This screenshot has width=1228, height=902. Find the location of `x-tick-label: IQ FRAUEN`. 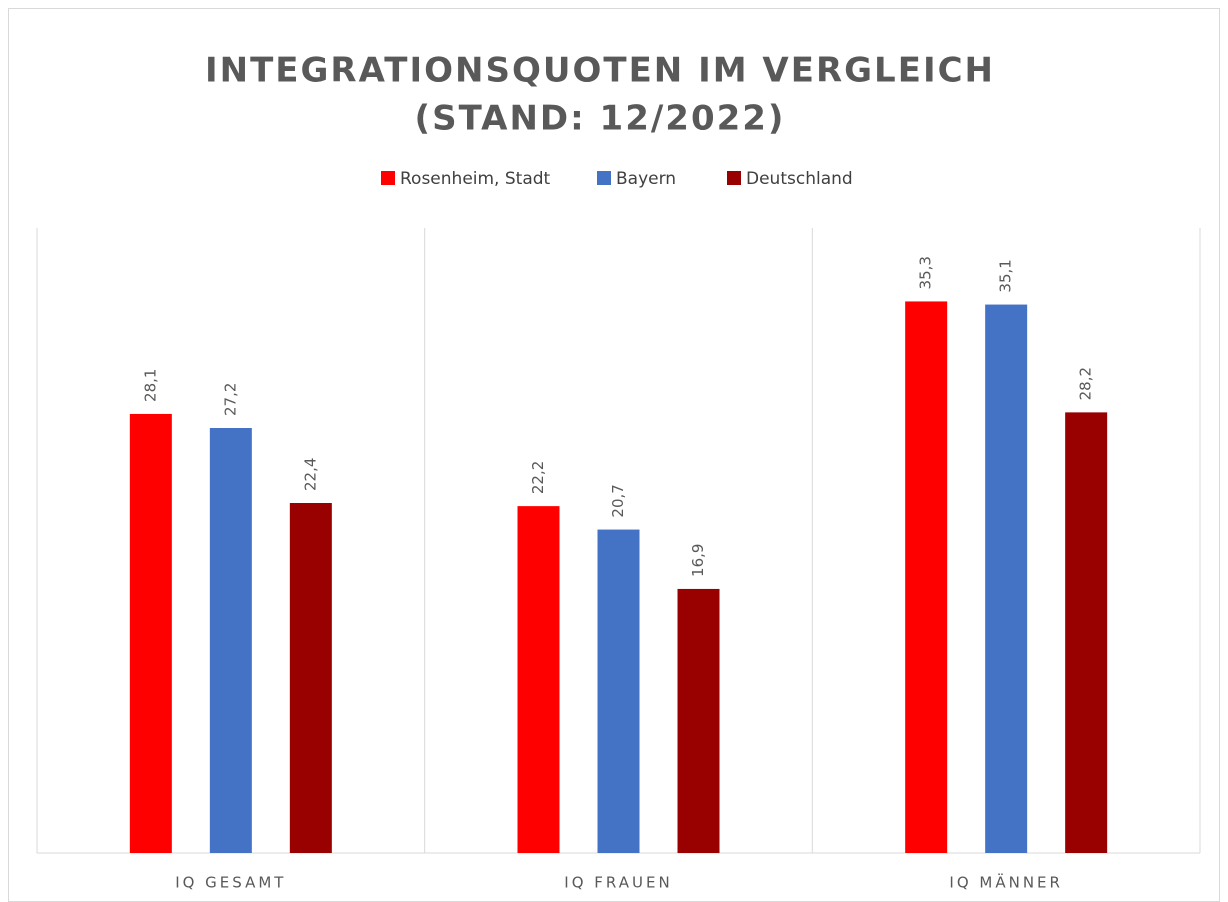

x-tick-label: IQ FRAUEN is located at coordinates (618, 883).